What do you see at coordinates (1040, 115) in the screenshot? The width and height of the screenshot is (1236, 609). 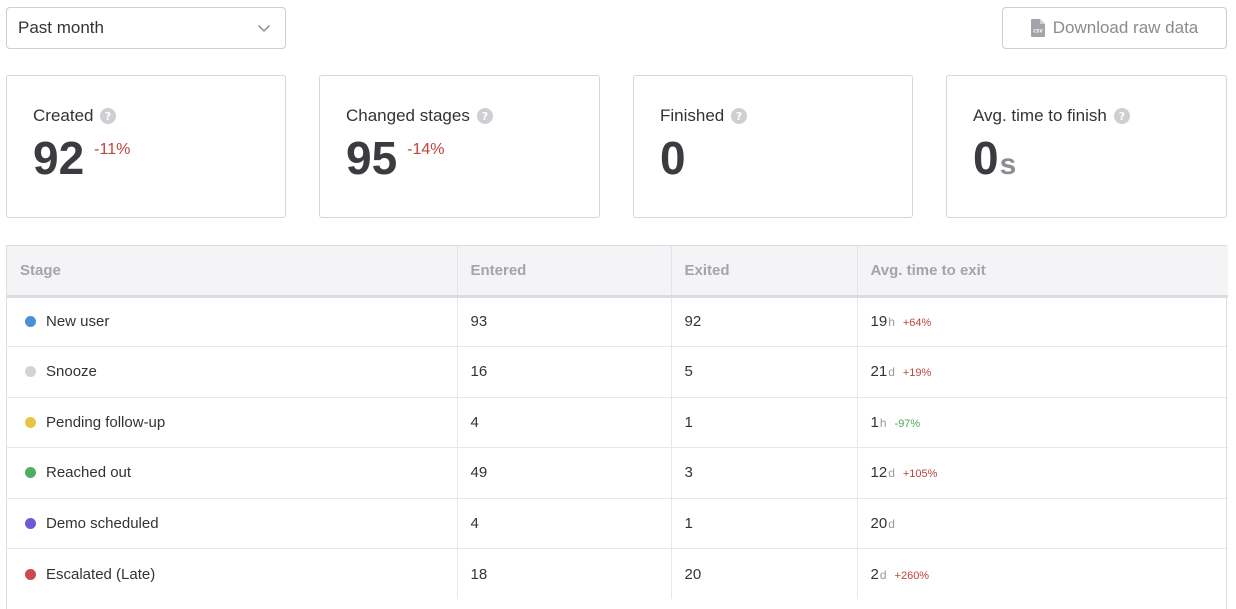 I see `metric-title: Avg. time to finish` at bounding box center [1040, 115].